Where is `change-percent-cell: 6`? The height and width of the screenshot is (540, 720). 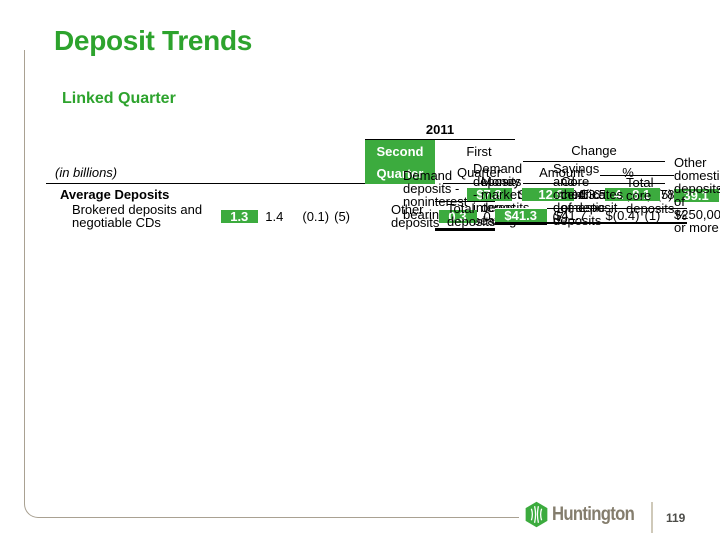
change-percent-cell: 6 is located at coordinates (597, 195).